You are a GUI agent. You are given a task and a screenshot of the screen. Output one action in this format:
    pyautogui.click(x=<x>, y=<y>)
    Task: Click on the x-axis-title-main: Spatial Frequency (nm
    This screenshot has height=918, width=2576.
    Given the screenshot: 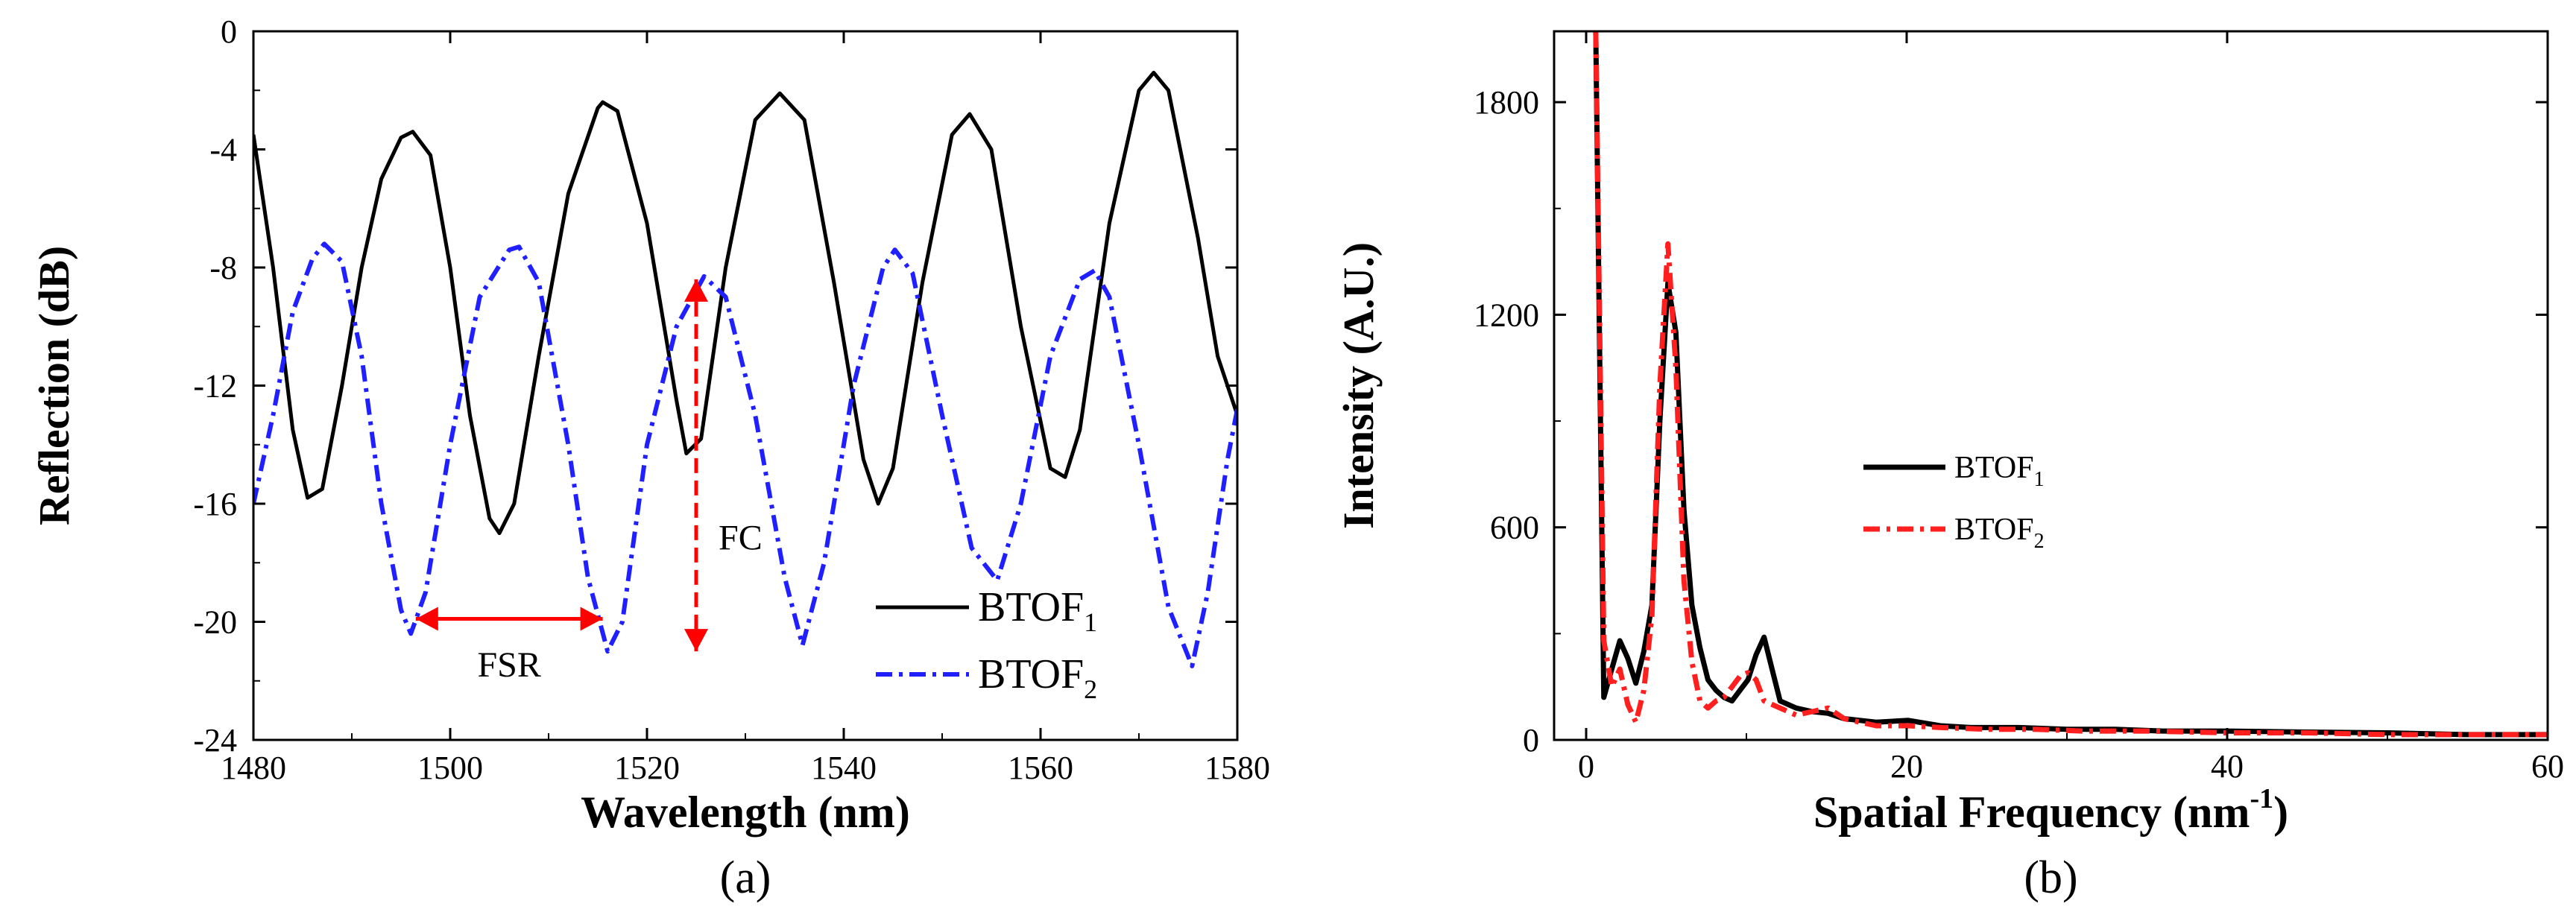 What is the action you would take?
    pyautogui.click(x=2031, y=812)
    